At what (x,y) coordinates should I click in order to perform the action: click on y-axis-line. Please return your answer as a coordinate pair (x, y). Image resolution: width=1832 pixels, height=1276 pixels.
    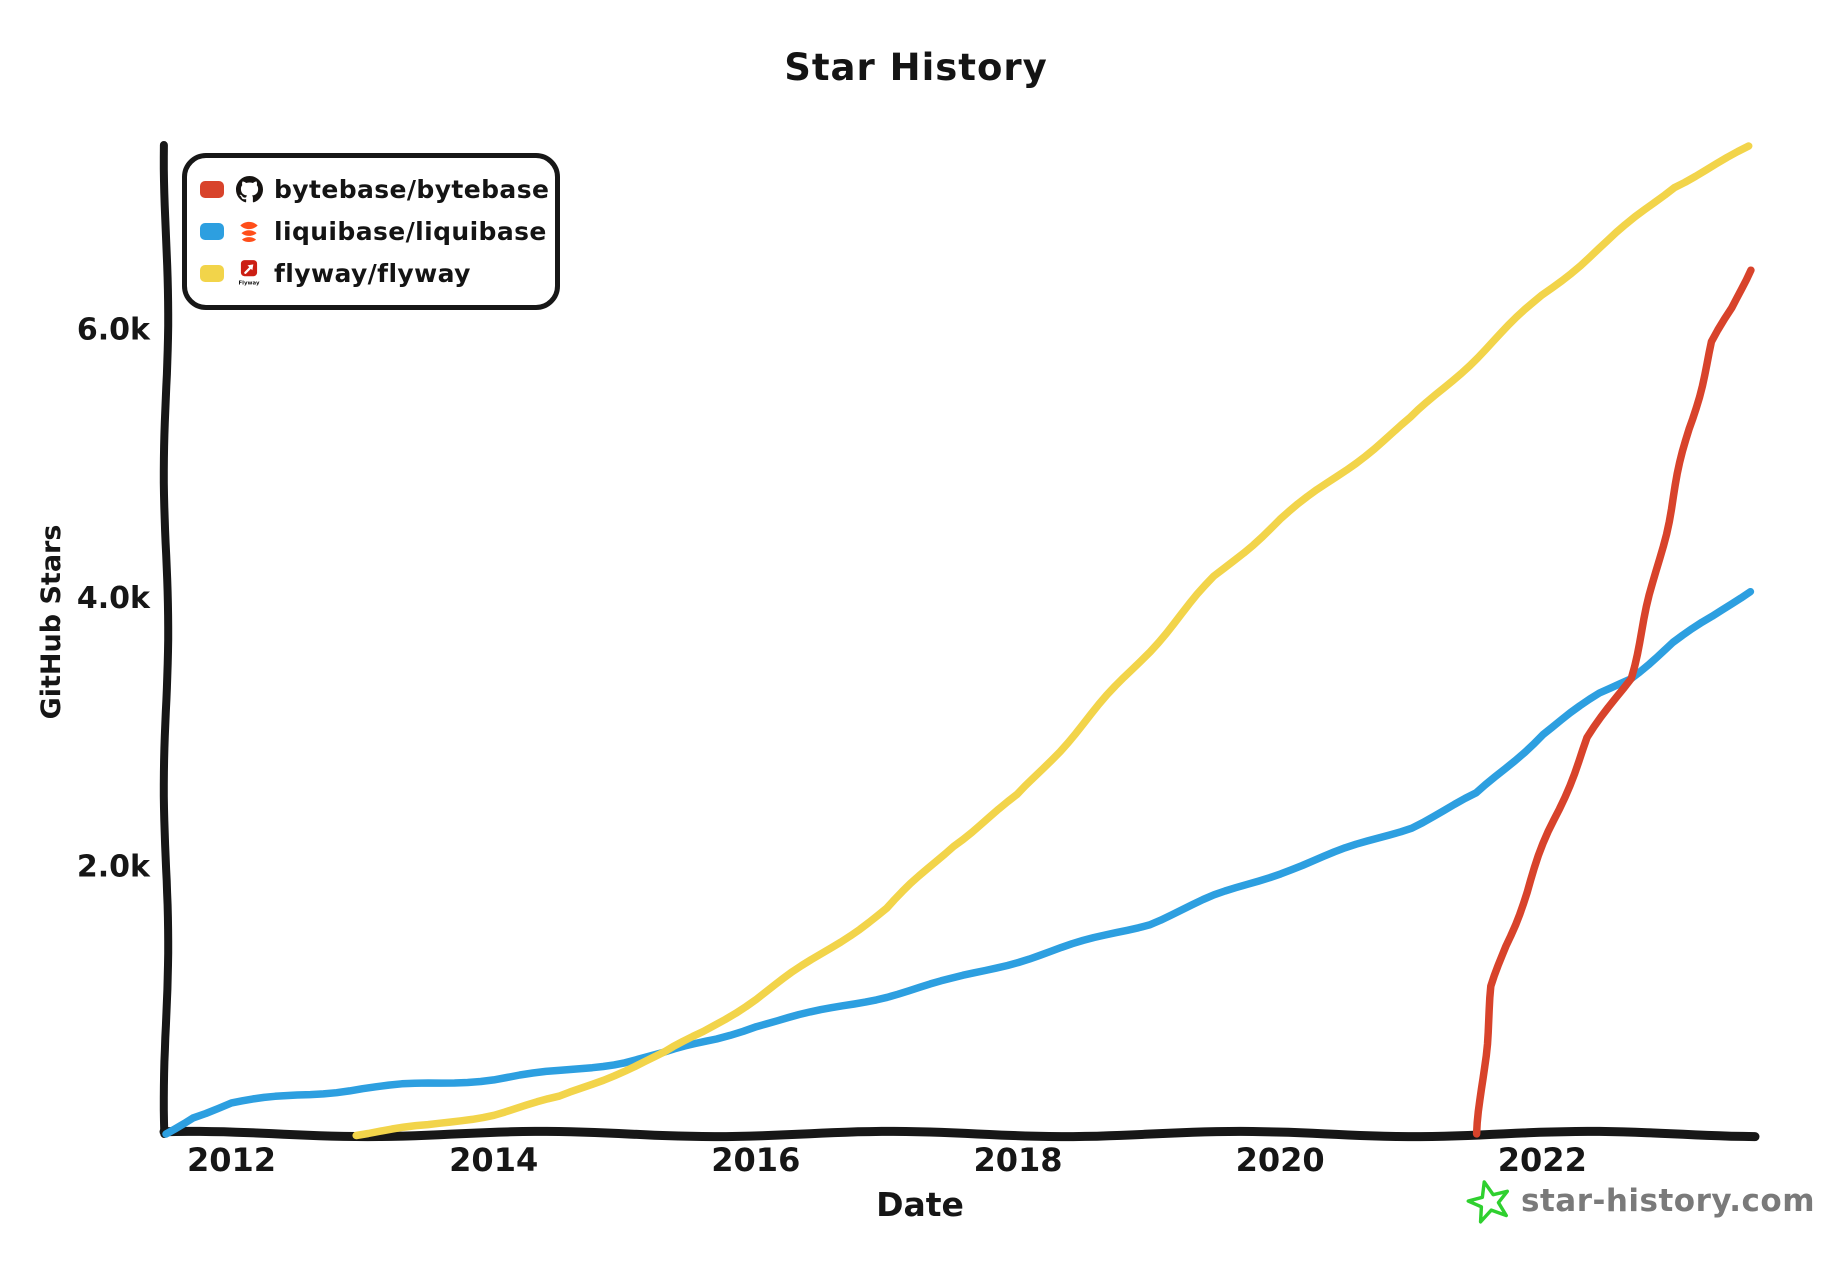
    Looking at the image, I should click on (166, 639).